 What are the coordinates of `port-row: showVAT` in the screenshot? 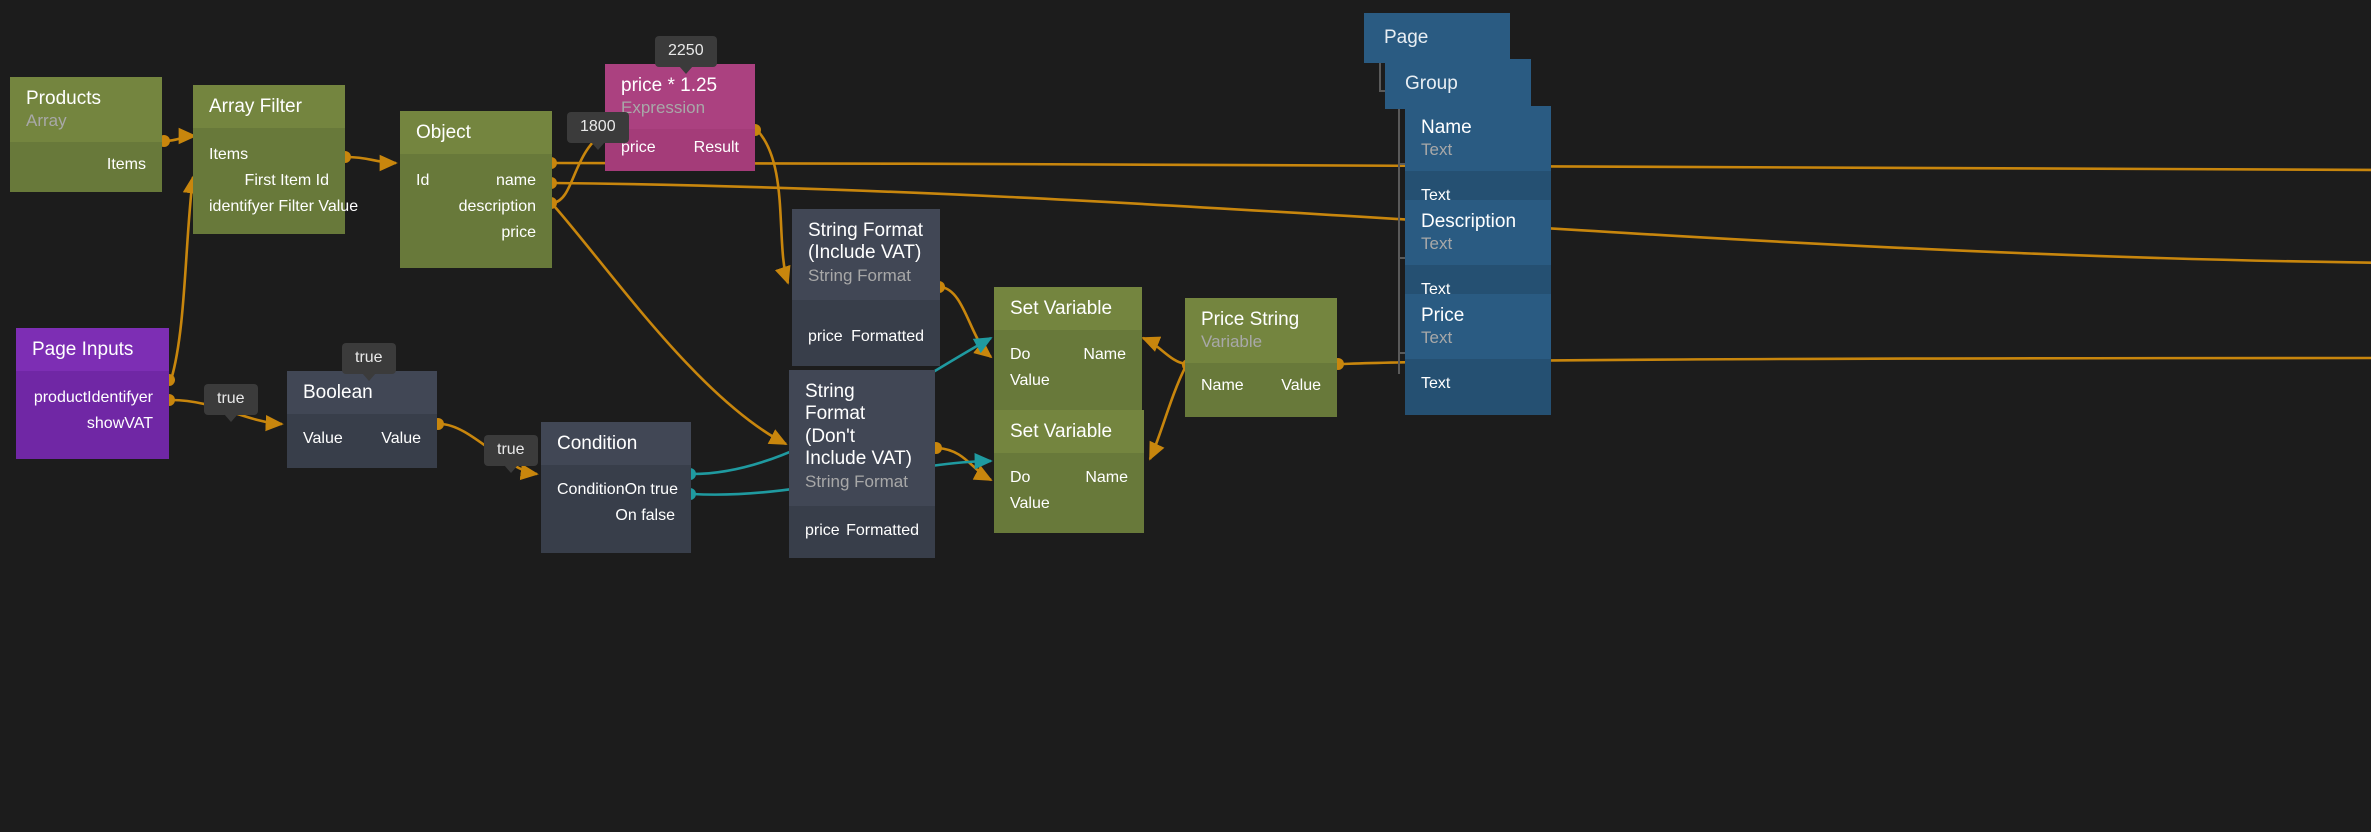 It's located at (92, 424).